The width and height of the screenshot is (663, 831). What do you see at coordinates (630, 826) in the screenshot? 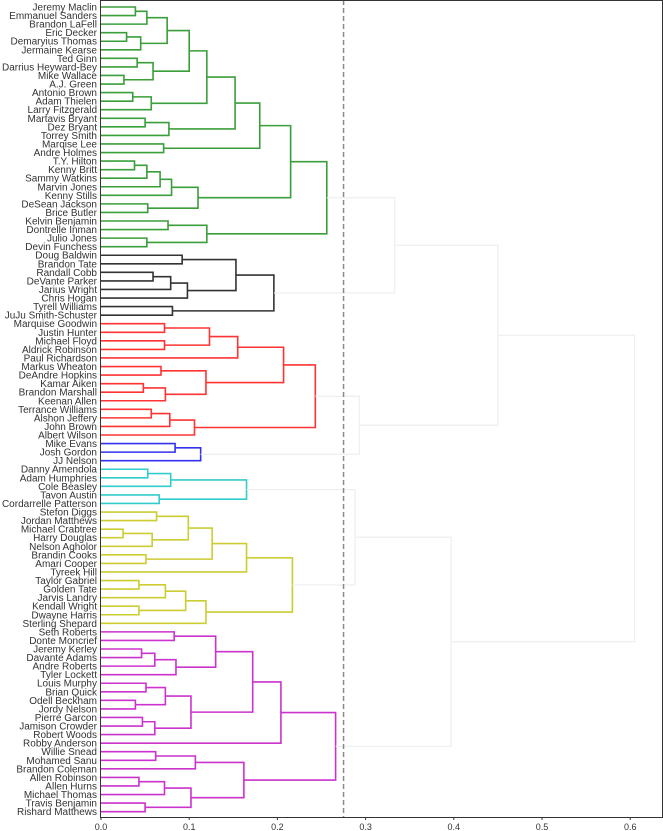
I see `x-tick-label: 0.6` at bounding box center [630, 826].